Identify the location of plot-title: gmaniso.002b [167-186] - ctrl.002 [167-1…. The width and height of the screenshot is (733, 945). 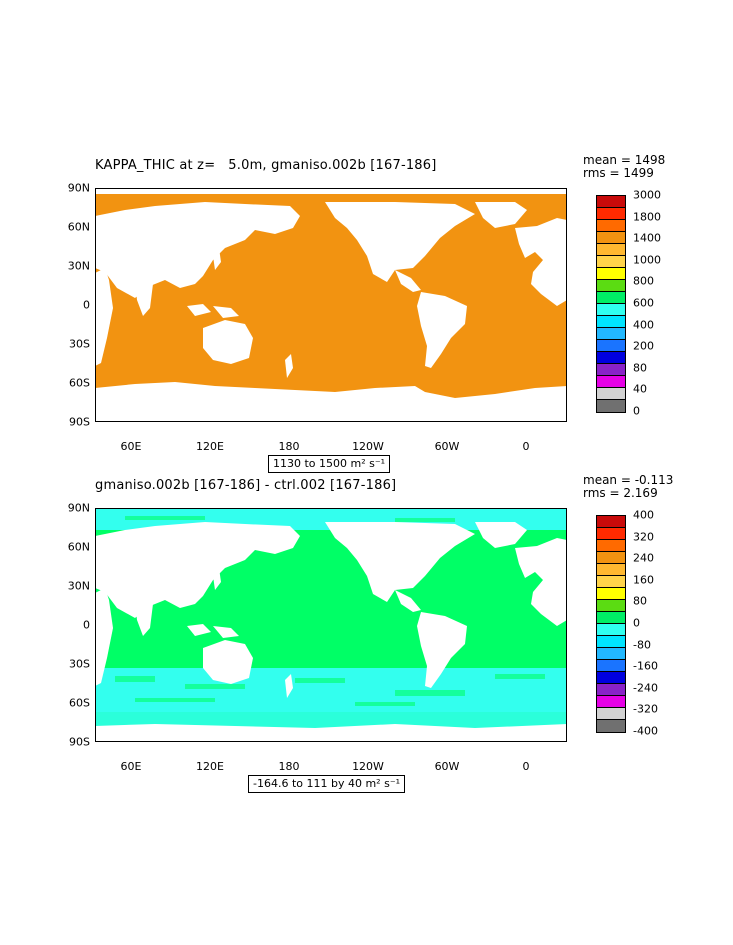
(246, 485).